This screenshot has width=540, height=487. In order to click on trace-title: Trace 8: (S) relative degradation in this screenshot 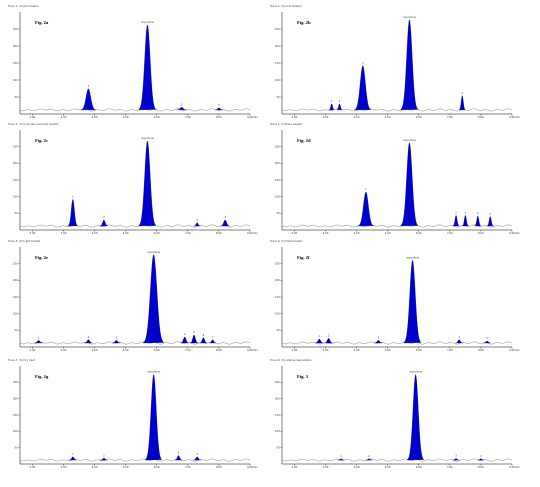, I will do `click(291, 360)`.